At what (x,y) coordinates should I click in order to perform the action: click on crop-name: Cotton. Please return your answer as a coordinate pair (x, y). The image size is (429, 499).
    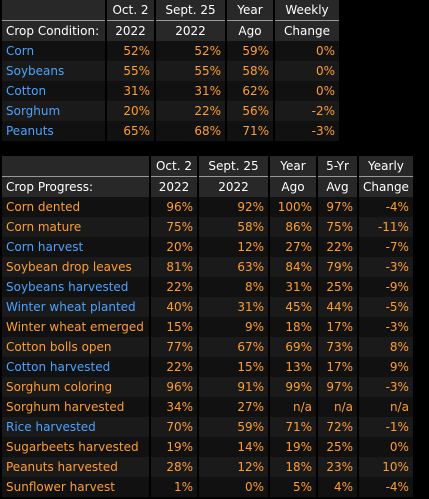
    Looking at the image, I should click on (53, 91).